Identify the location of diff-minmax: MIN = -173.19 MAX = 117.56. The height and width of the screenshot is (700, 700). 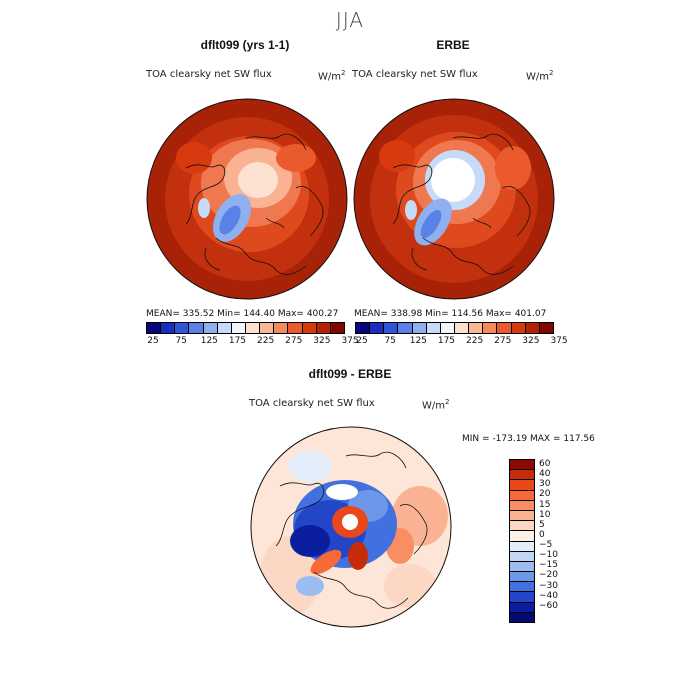
(528, 439).